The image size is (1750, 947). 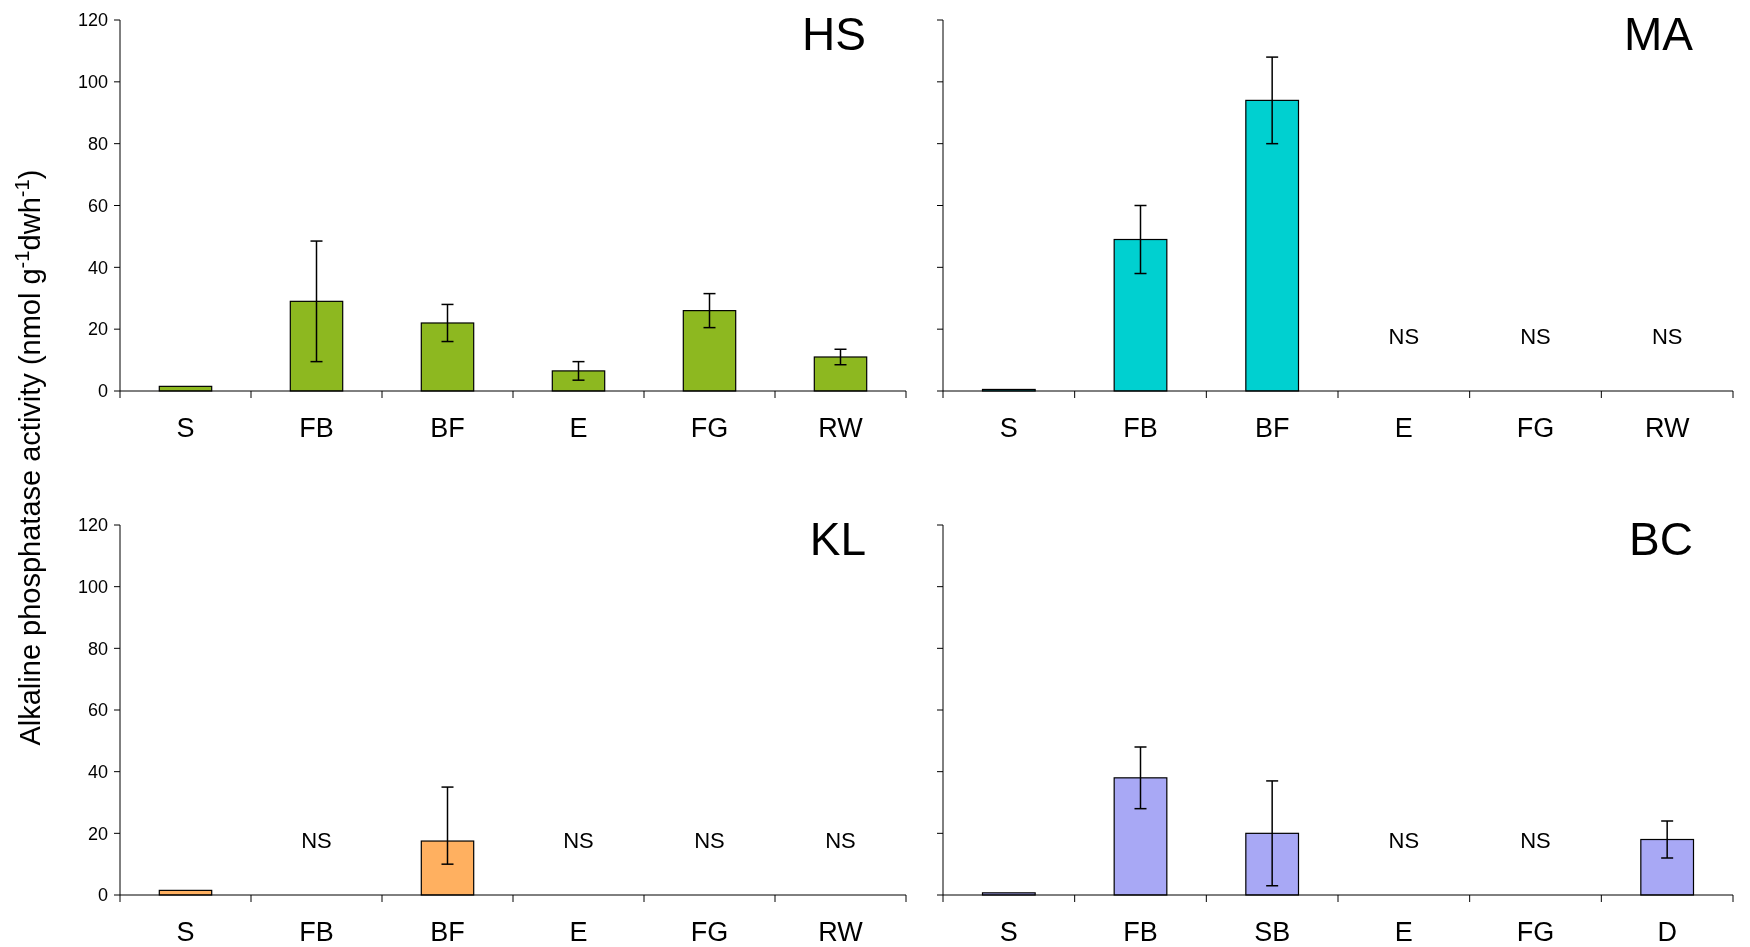 I want to click on chart-title: KL, so click(x=837, y=539).